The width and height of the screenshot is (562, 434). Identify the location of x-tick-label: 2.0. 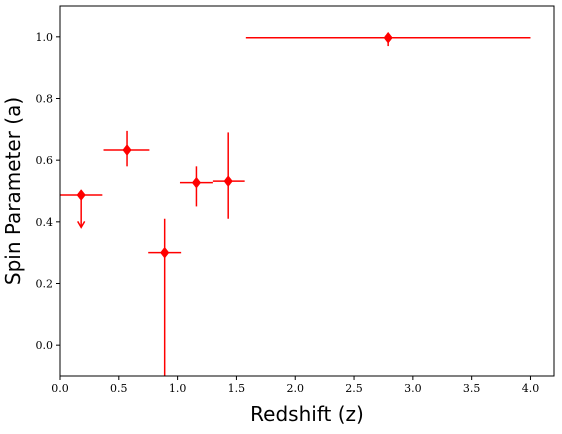
(295, 388).